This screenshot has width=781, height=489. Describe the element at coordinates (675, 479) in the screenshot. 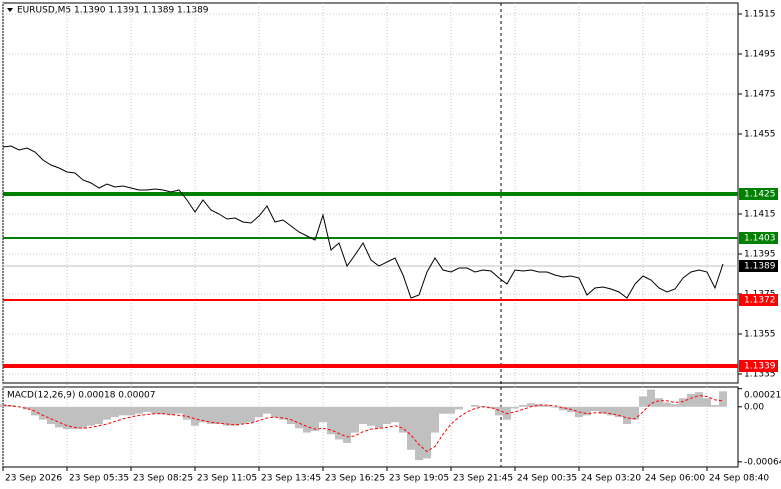

I see `x-tick-label: 24 Sep 06:00` at that location.